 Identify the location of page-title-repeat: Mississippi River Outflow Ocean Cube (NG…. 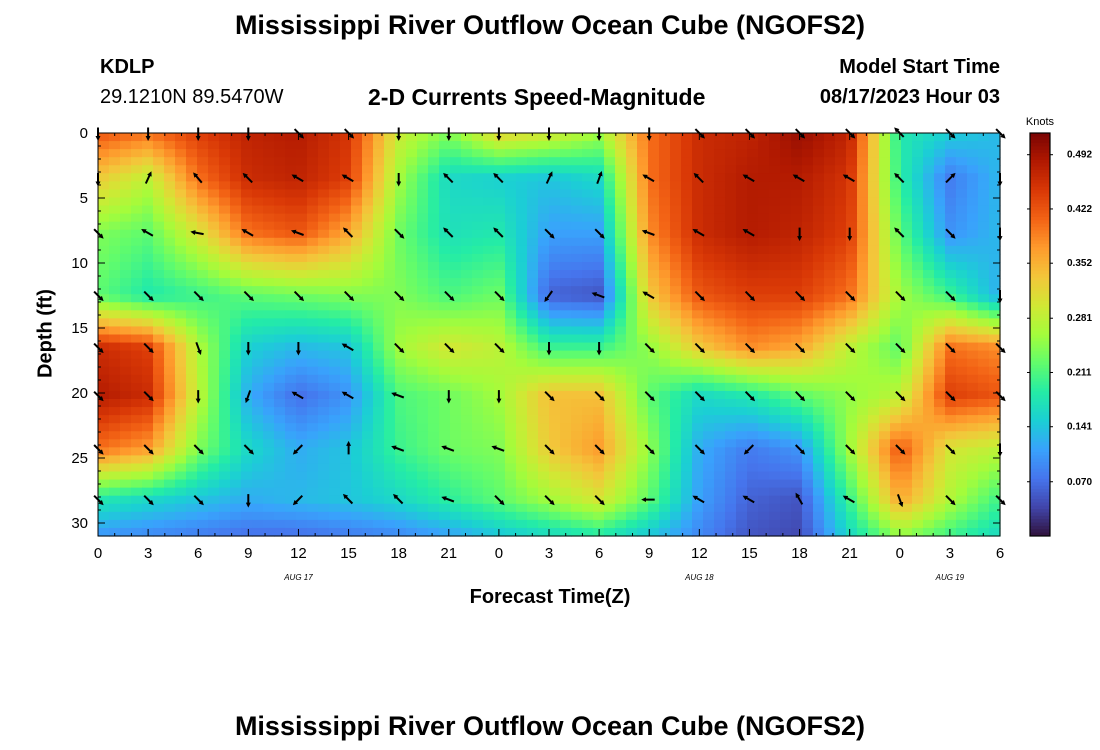
(550, 726).